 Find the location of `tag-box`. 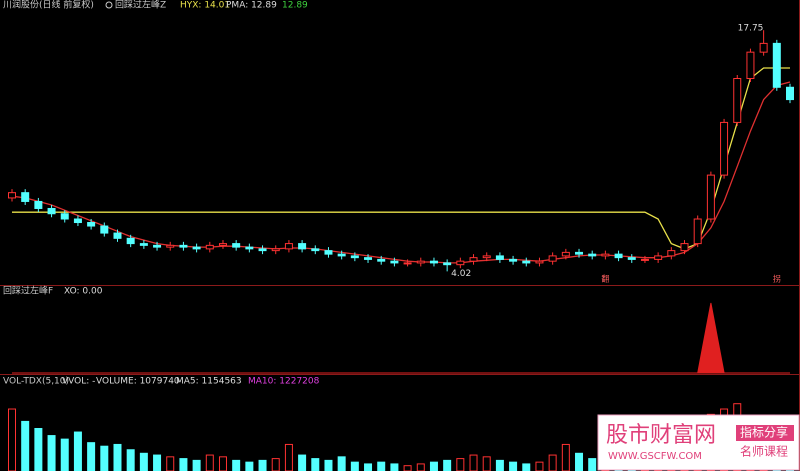

tag-box is located at coordinates (765, 433).